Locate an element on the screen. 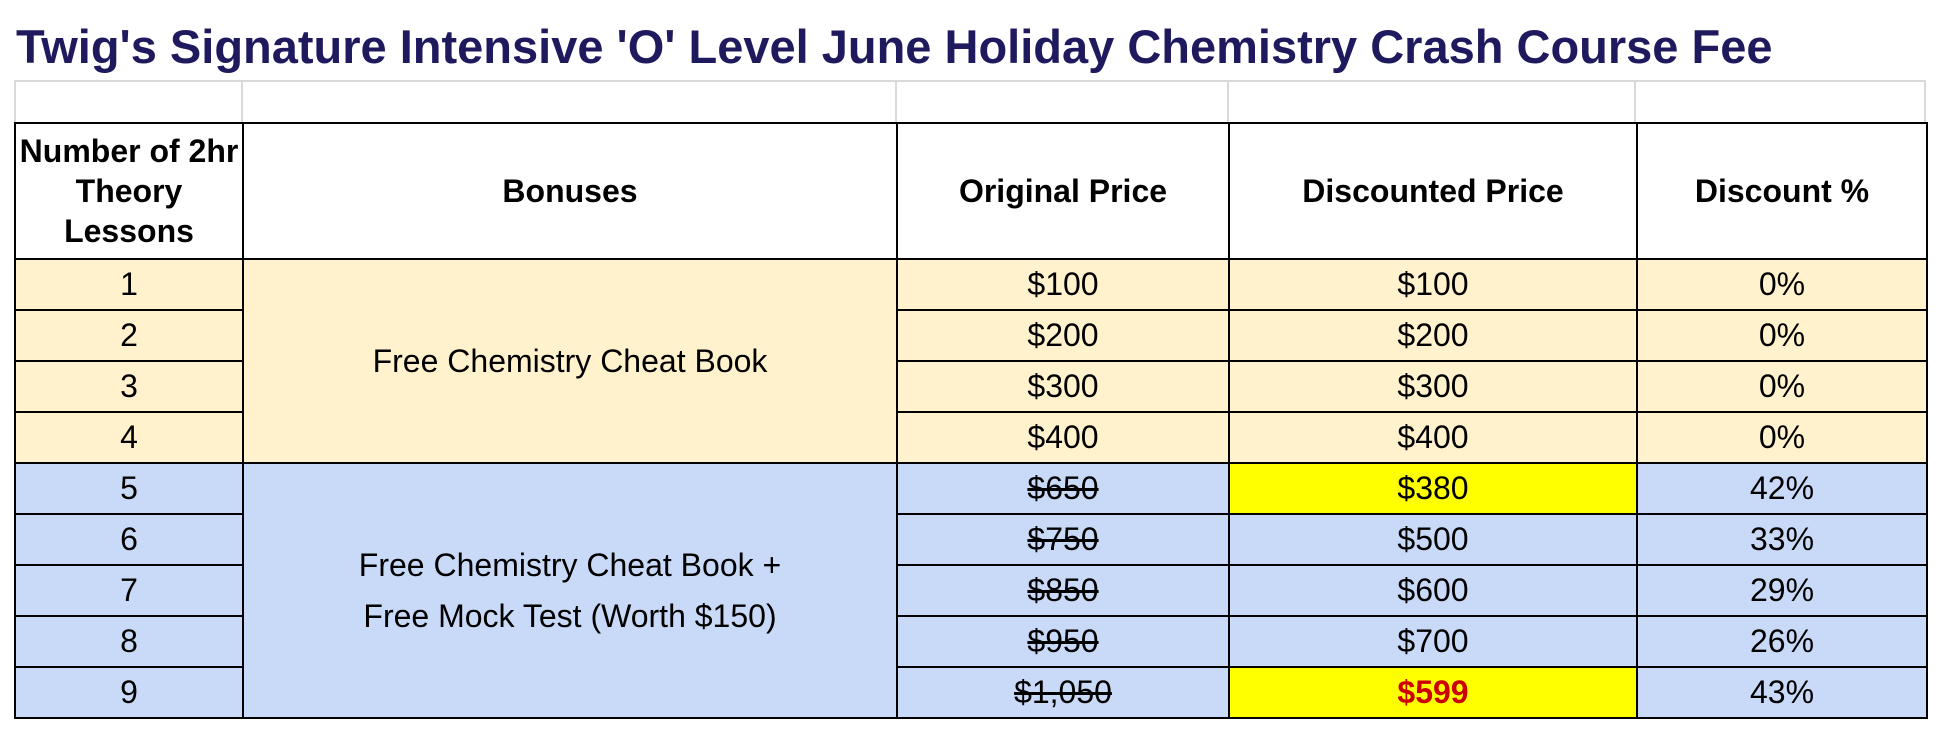 The width and height of the screenshot is (1938, 730). bonus-tier2-line1: Free Chemistry Cheat Book + is located at coordinates (570, 564).